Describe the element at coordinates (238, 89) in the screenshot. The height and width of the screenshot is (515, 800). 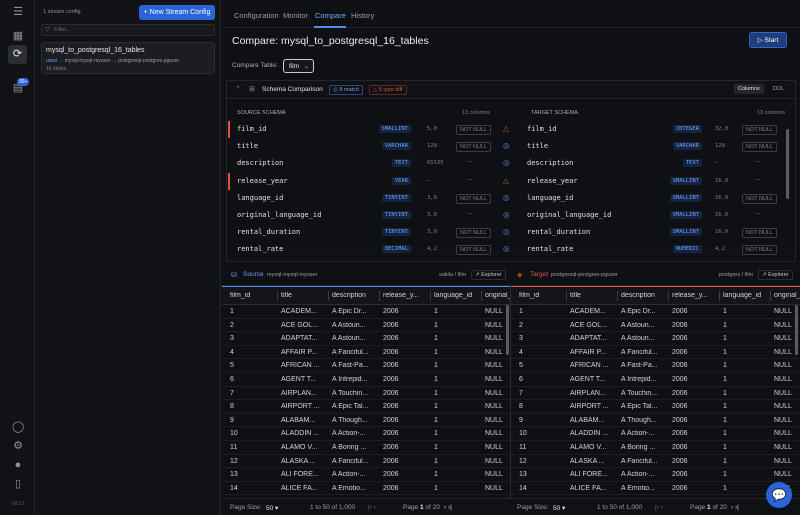
I see `collapse-chevron-icon: ⌃` at that location.